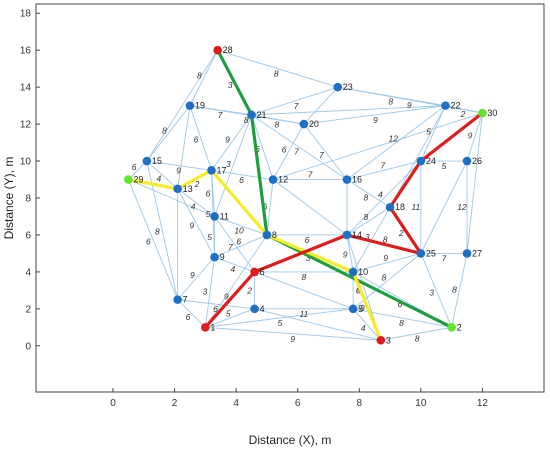  I want to click on node-label: 24, so click(431, 161).